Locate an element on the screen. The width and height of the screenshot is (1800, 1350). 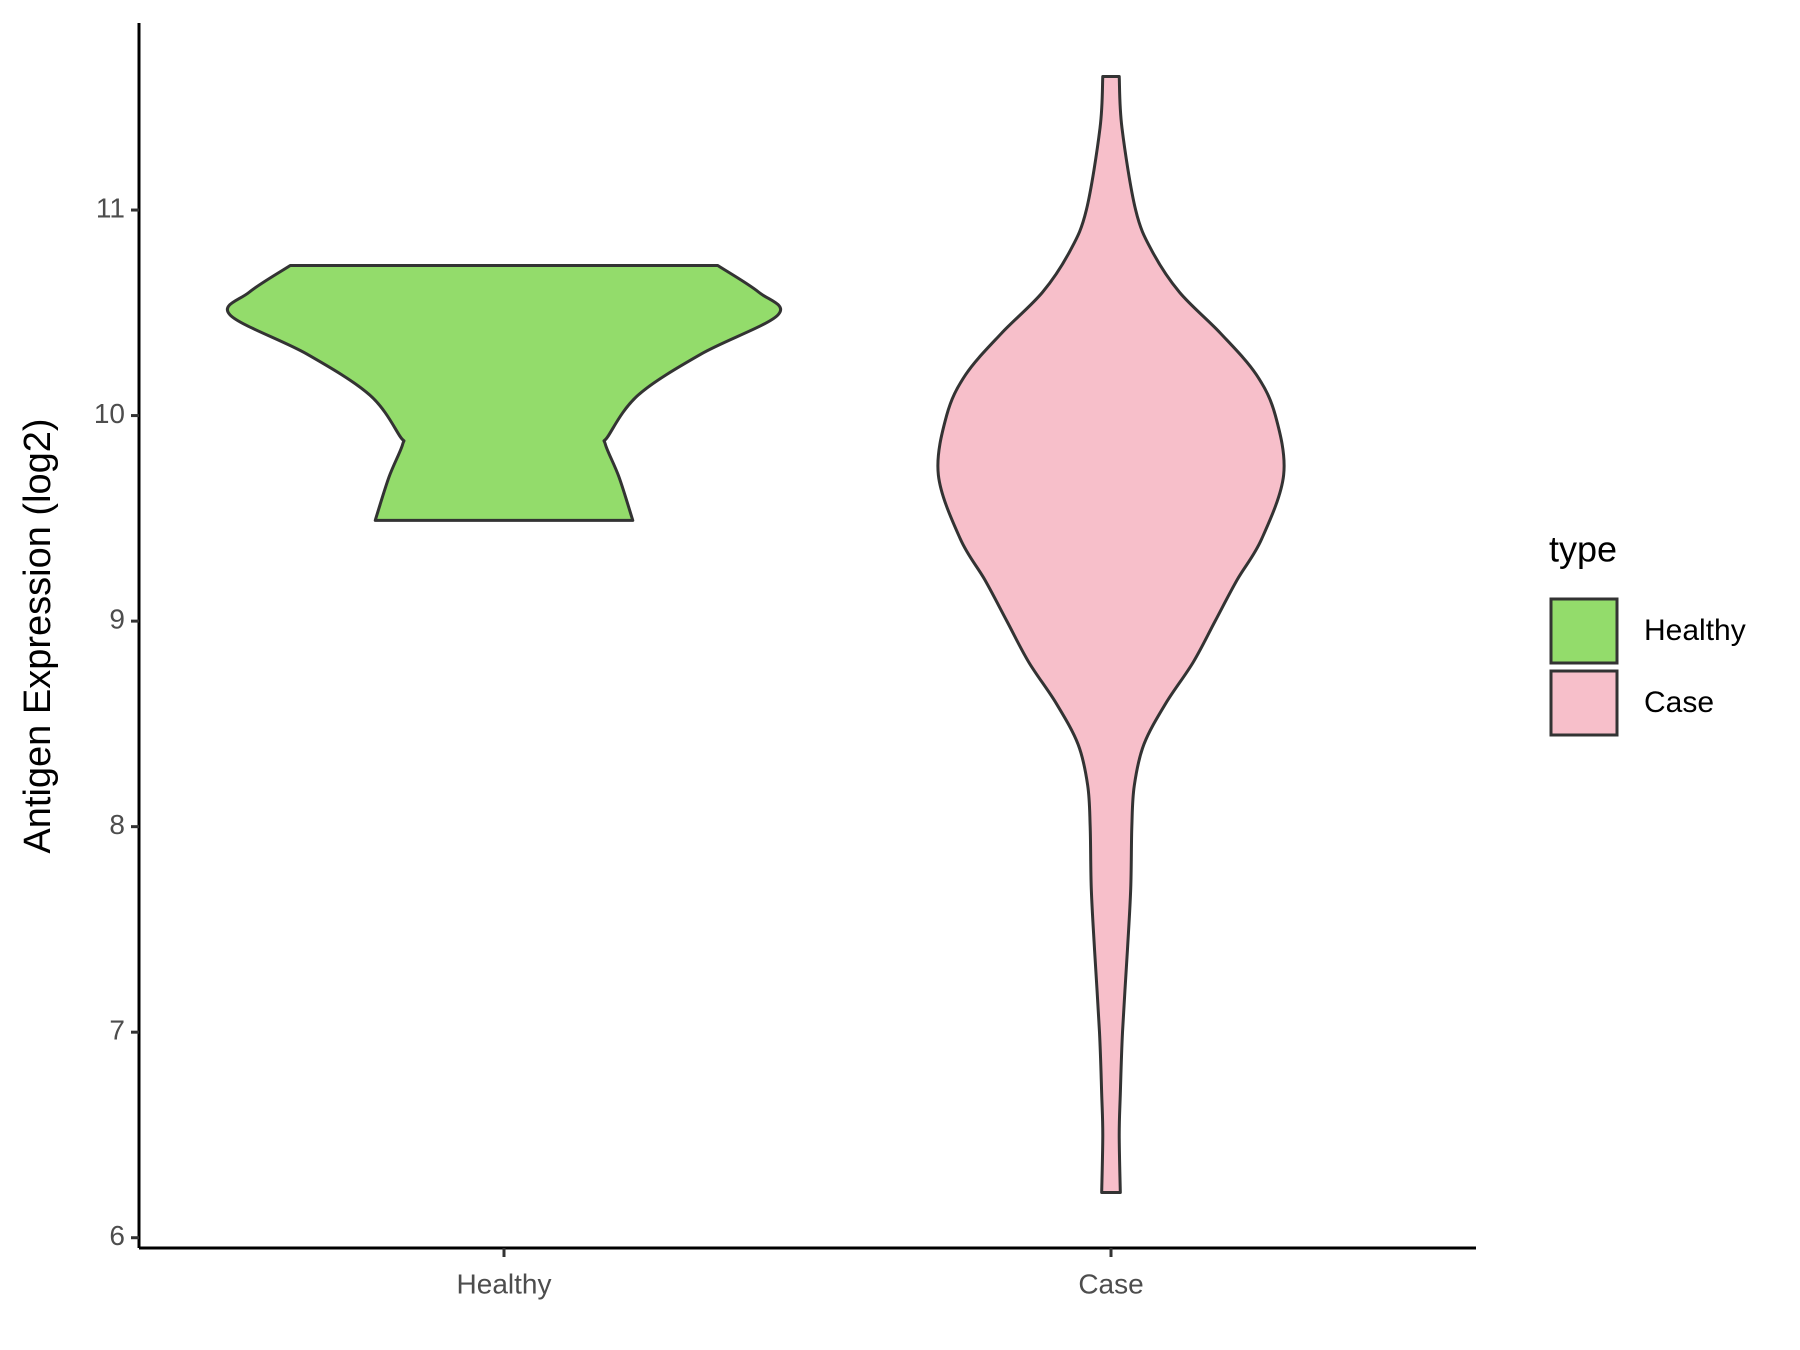
violin is located at coordinates (504, 393).